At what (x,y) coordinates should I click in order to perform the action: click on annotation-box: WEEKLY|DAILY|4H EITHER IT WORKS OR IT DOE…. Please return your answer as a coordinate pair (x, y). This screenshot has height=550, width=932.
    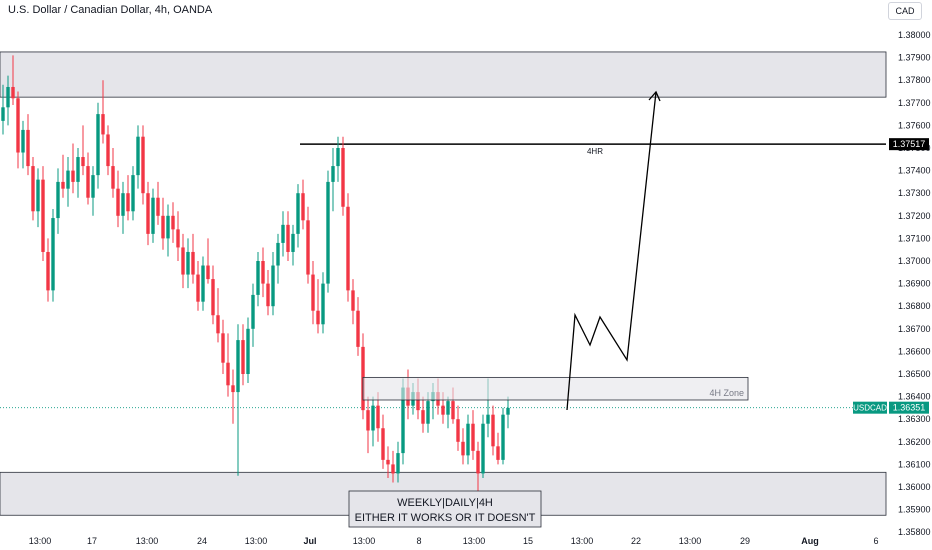
    Looking at the image, I should click on (445, 509).